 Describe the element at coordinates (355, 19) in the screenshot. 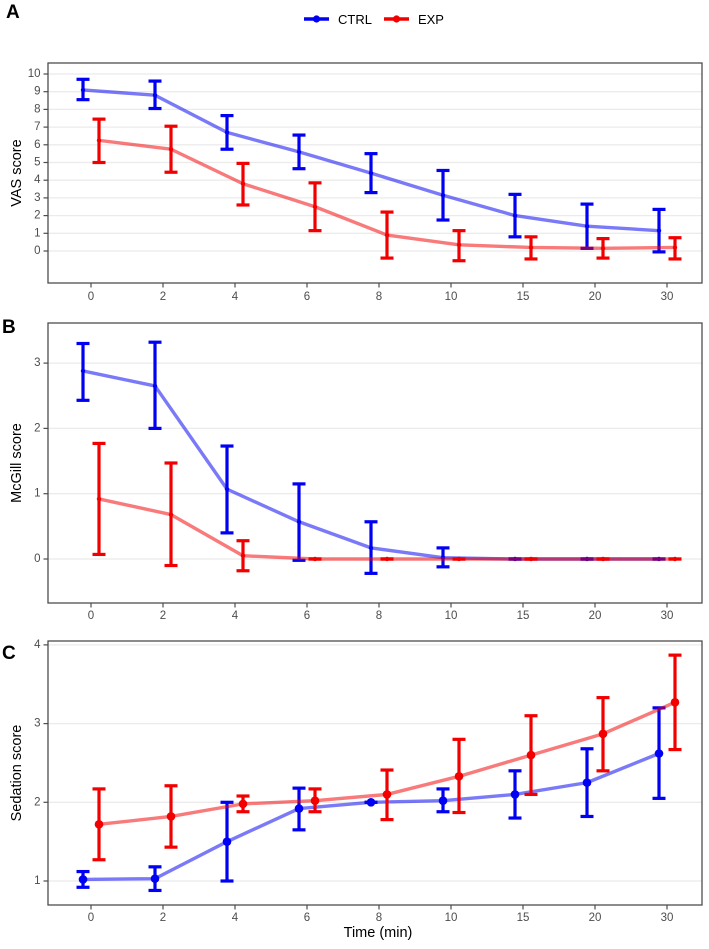

I see `legend-label-ctrl: CTRL` at that location.